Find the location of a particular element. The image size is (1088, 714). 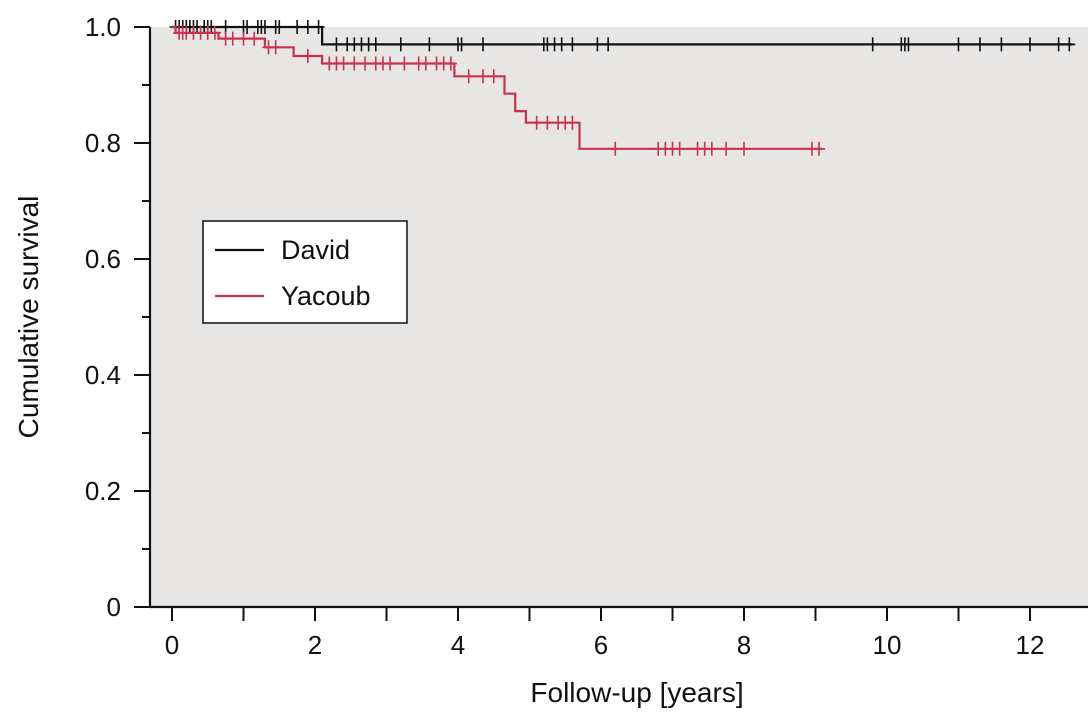

legend: David Yacoub is located at coordinates (305, 272).